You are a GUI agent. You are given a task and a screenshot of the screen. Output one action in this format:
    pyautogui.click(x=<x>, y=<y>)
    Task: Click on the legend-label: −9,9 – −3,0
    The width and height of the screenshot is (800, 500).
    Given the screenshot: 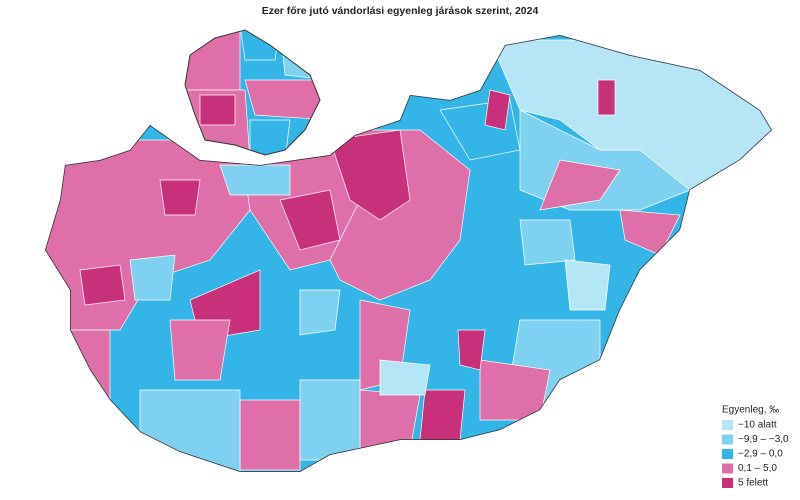 What is the action you would take?
    pyautogui.click(x=763, y=439)
    